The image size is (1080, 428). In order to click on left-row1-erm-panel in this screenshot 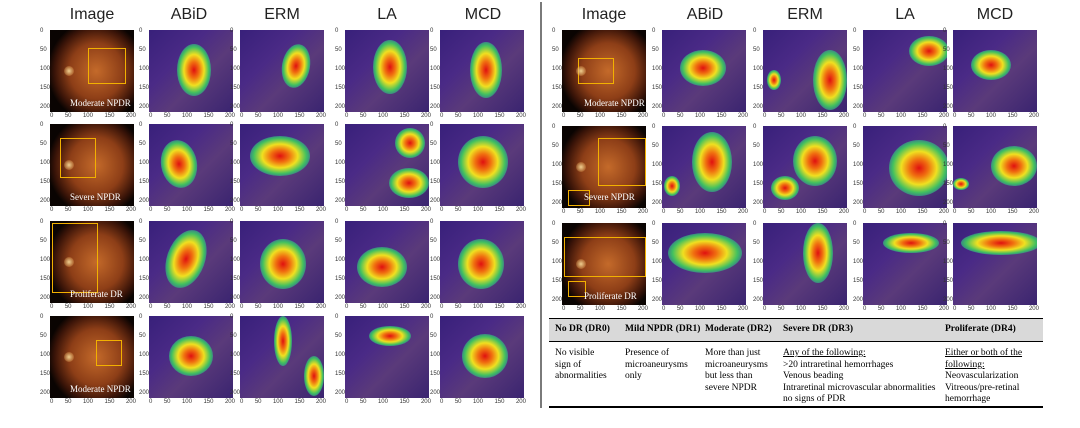, I will do `click(282, 71)`.